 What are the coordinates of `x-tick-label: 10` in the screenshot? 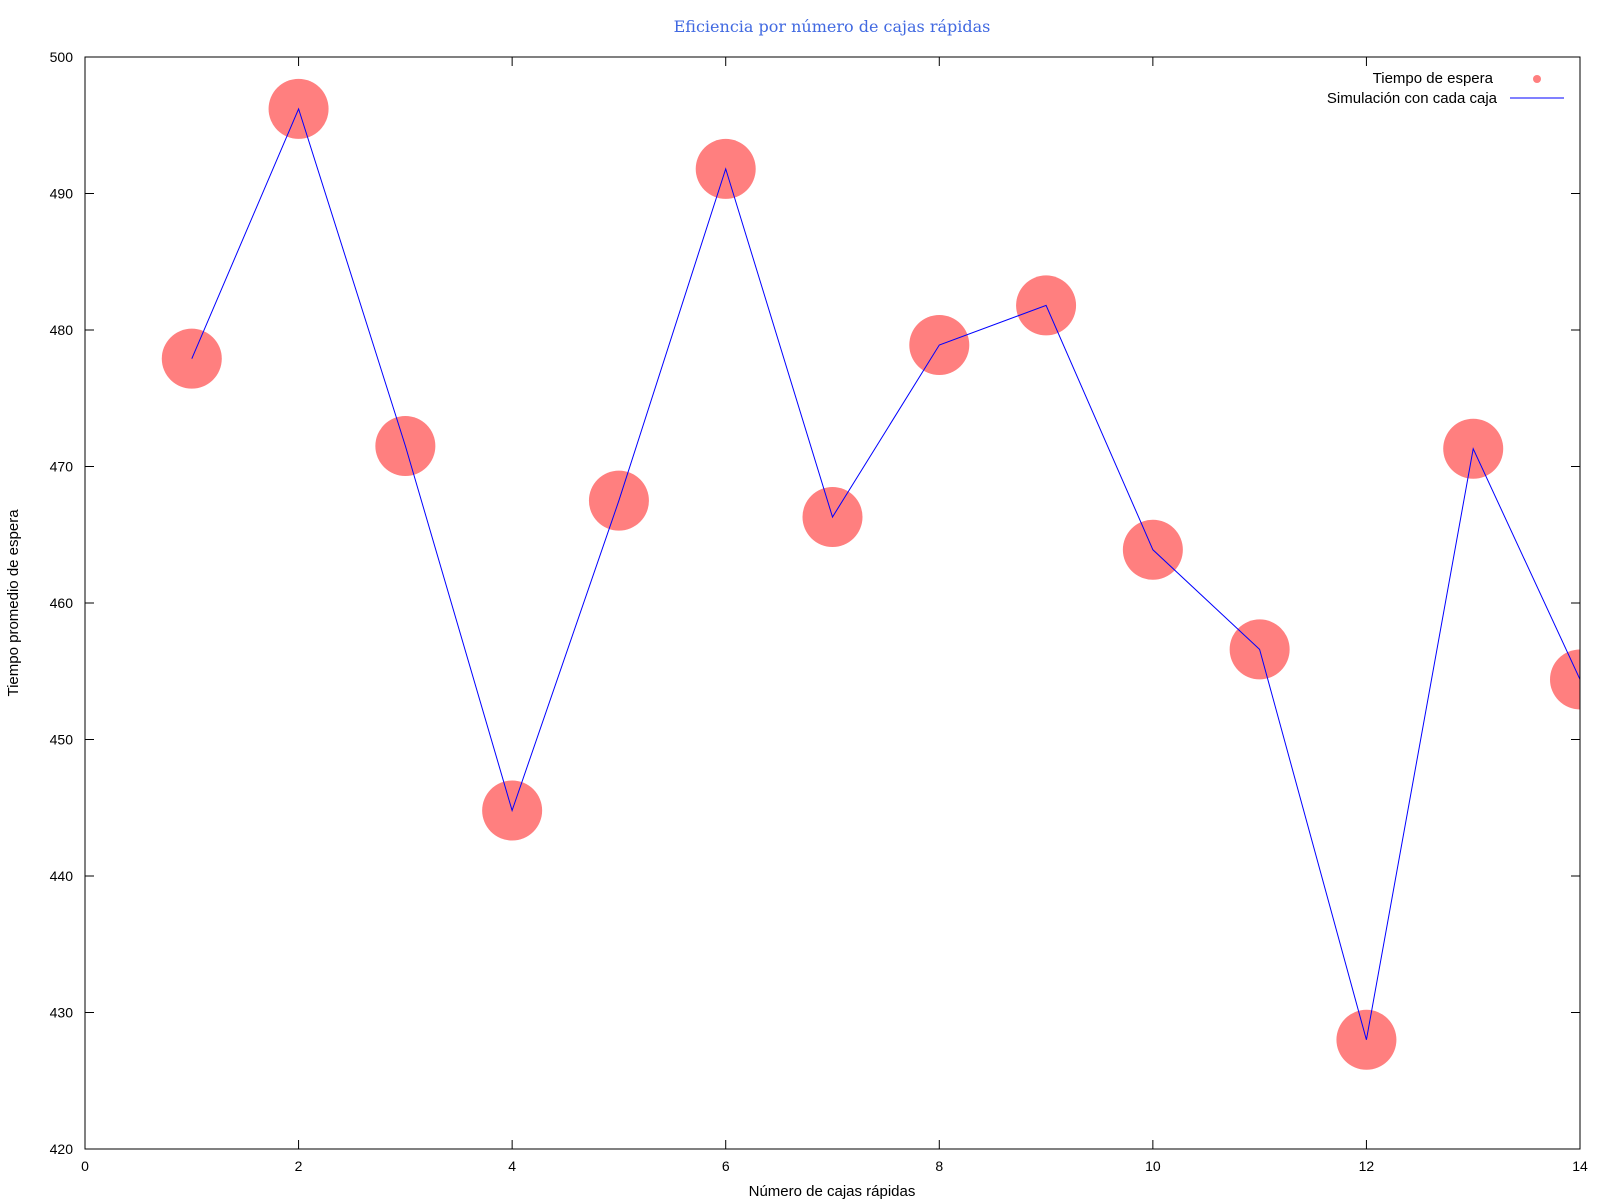 It's located at (1153, 1166).